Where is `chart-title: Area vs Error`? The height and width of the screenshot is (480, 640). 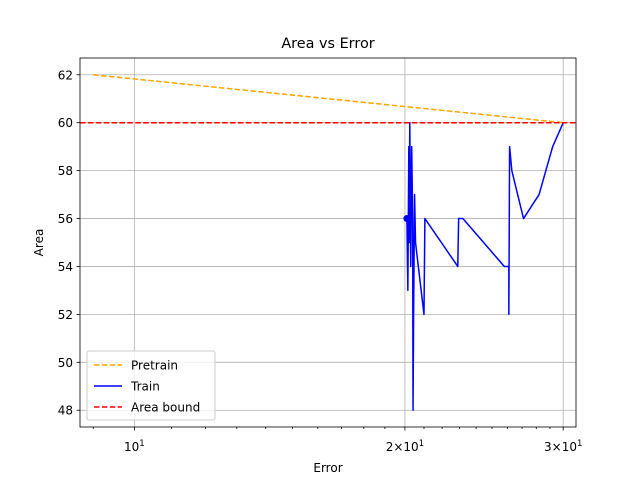 chart-title: Area vs Error is located at coordinates (327, 44).